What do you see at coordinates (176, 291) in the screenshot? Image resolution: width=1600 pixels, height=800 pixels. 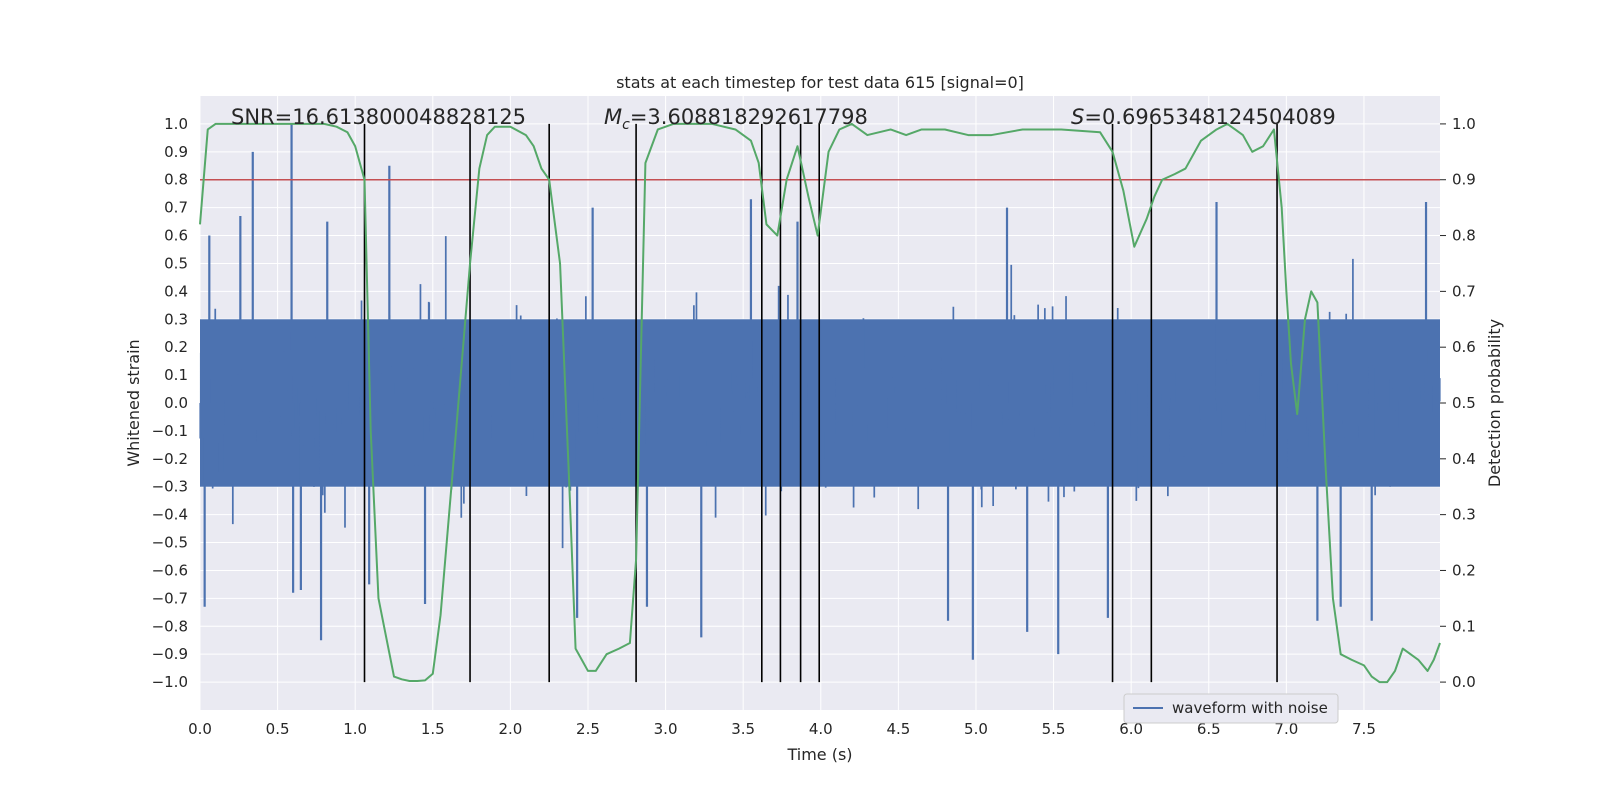 I see `y-tick-label: 0.4` at bounding box center [176, 291].